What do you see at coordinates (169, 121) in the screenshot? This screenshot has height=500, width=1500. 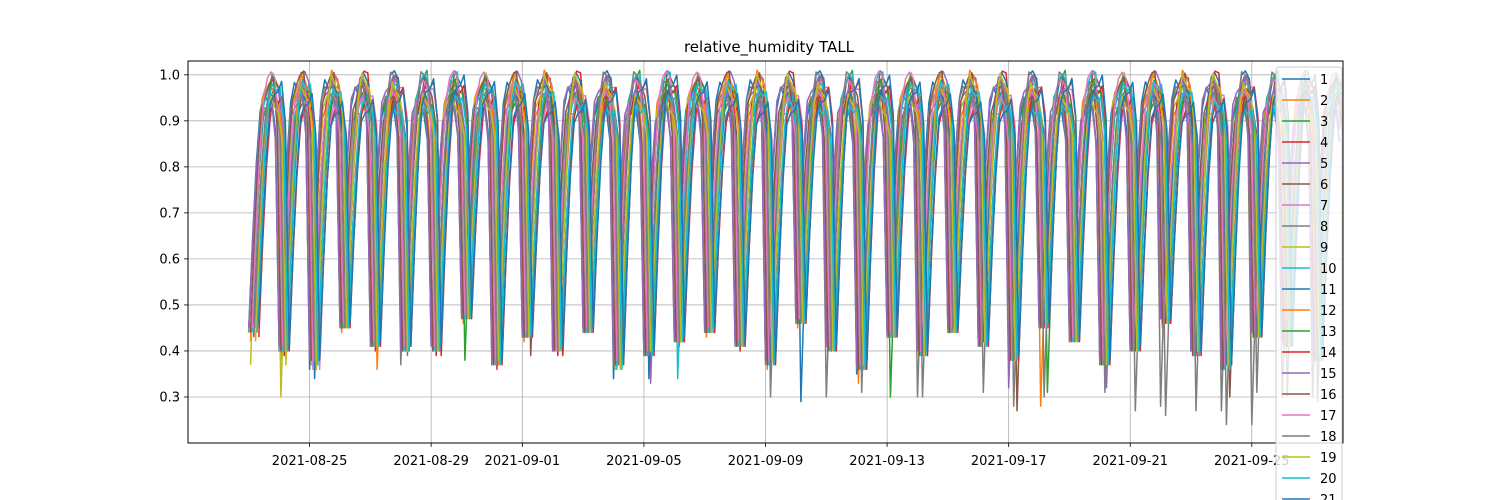 I see `y-tick-label: 0.9` at bounding box center [169, 121].